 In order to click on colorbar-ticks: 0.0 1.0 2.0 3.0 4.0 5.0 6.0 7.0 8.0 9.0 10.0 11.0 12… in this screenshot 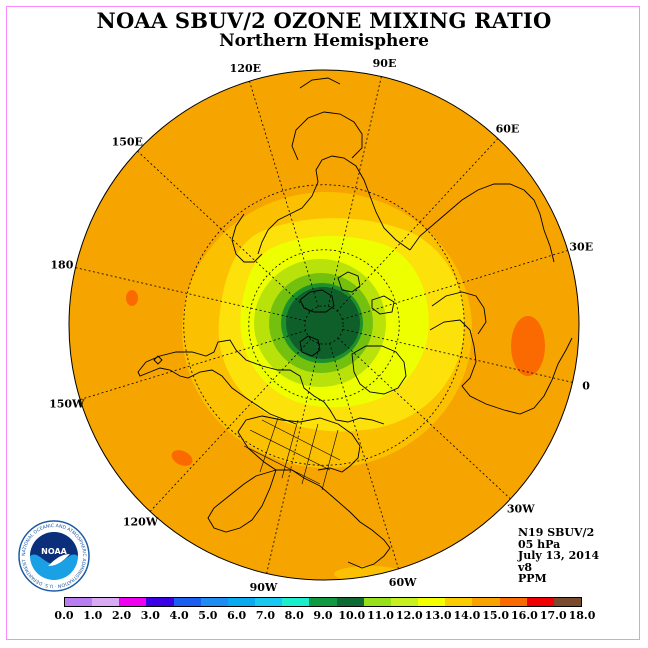, I will do `click(324, 616)`.